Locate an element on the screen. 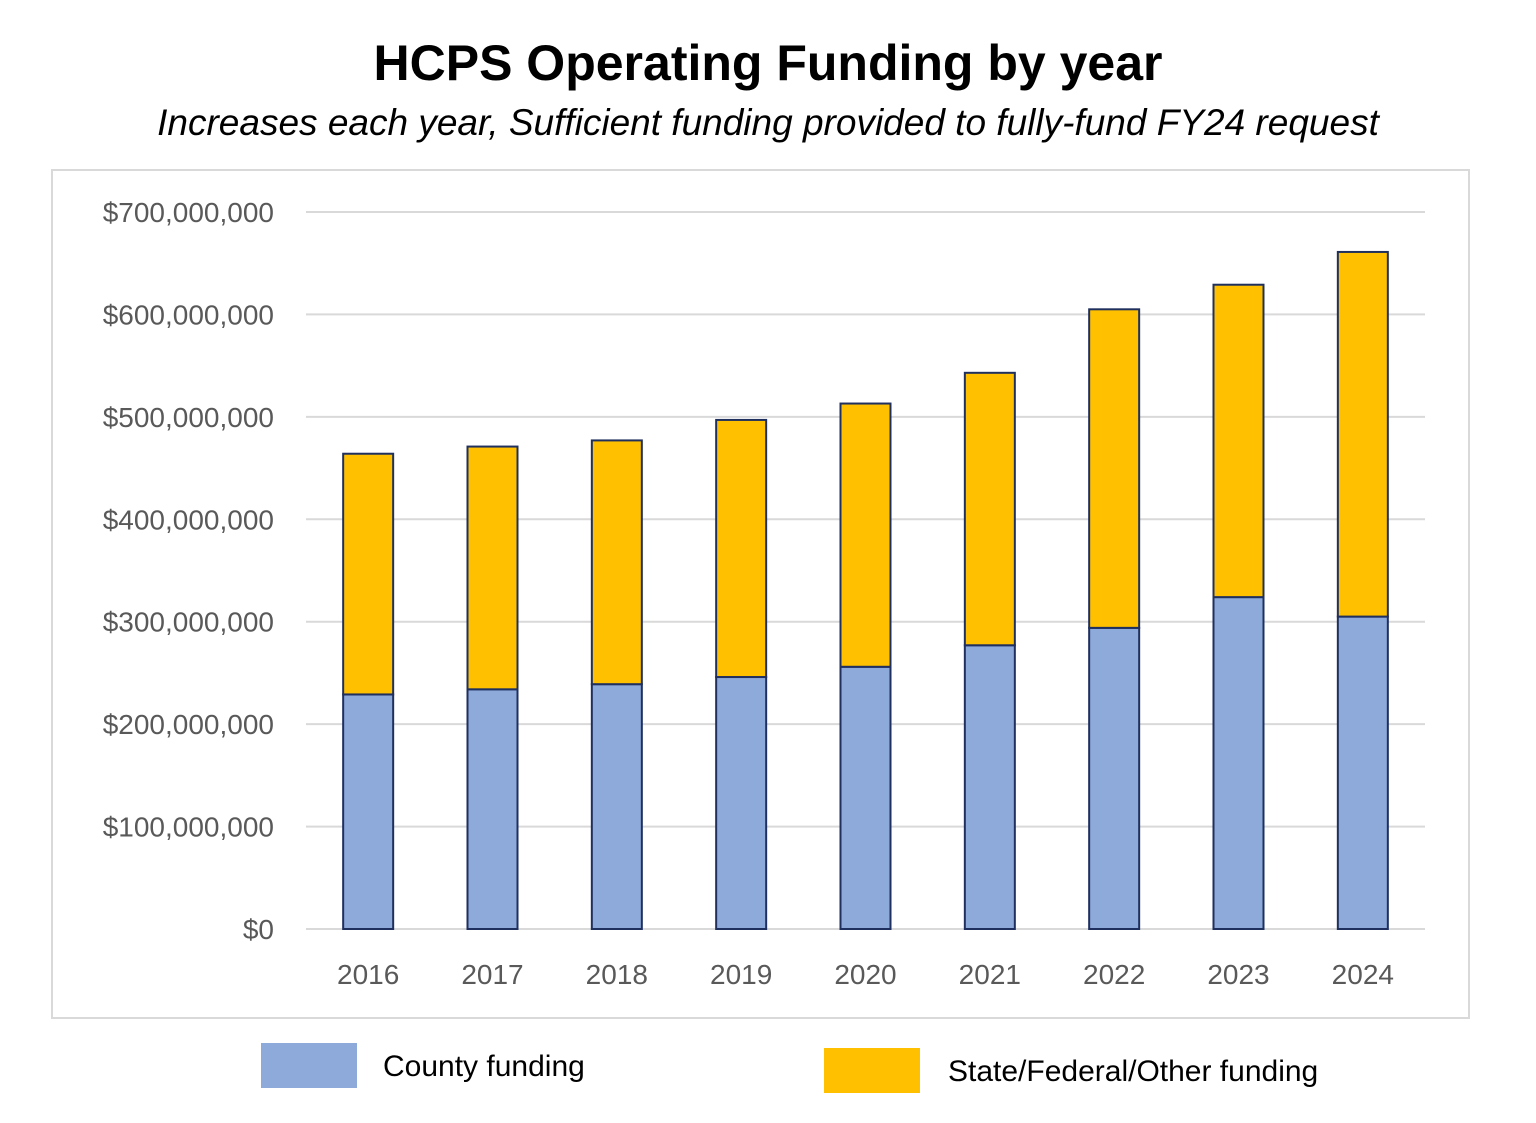 The height and width of the screenshot is (1123, 1536). bar-state-2019 is located at coordinates (741, 548).